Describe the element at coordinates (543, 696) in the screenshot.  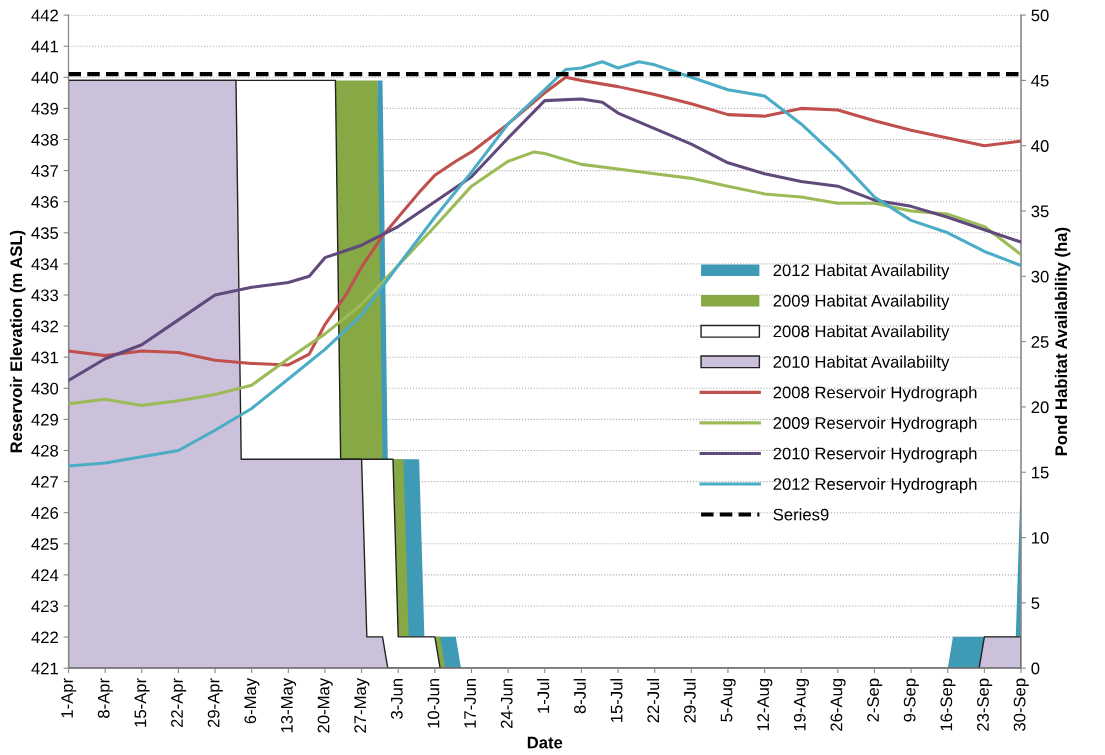
I see `x-tick-label: 1-Jul` at that location.